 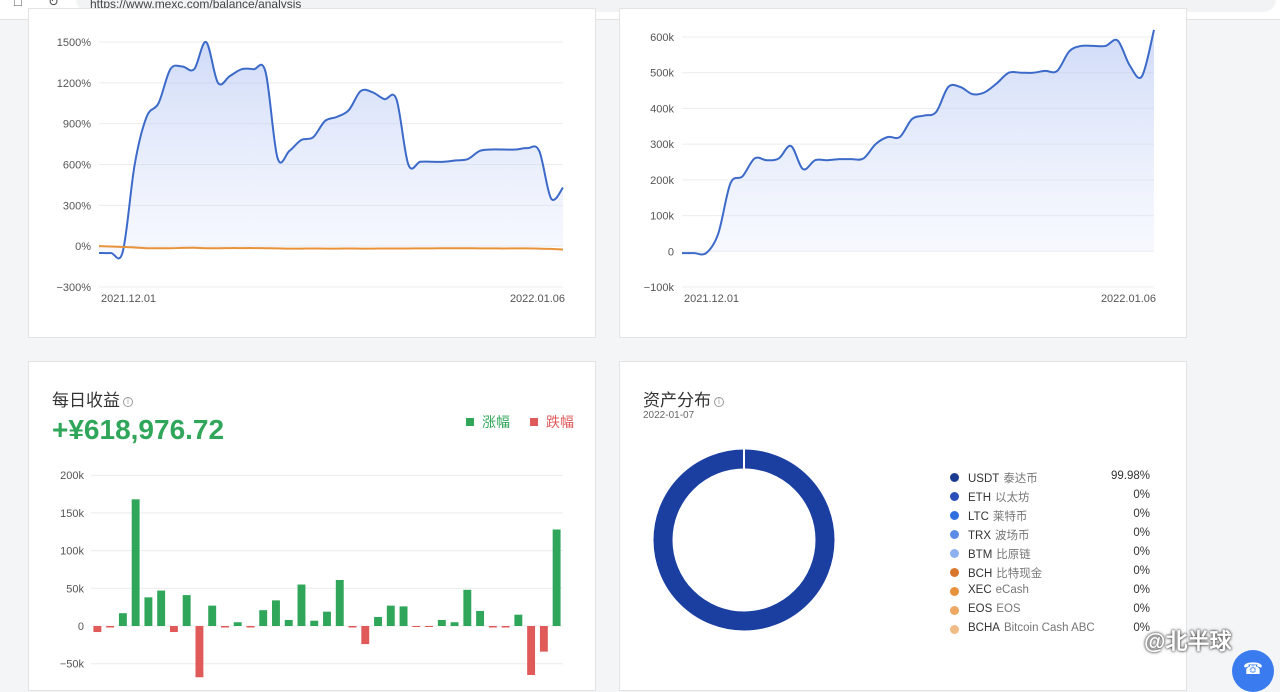 I want to click on asset-date: 2022-01-07, so click(x=669, y=415).